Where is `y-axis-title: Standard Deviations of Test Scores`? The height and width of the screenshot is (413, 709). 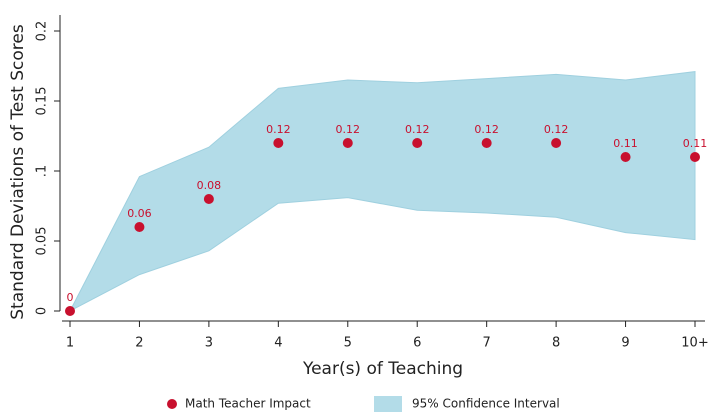
y-axis-title: Standard Deviations of Test Scores is located at coordinates (18, 172).